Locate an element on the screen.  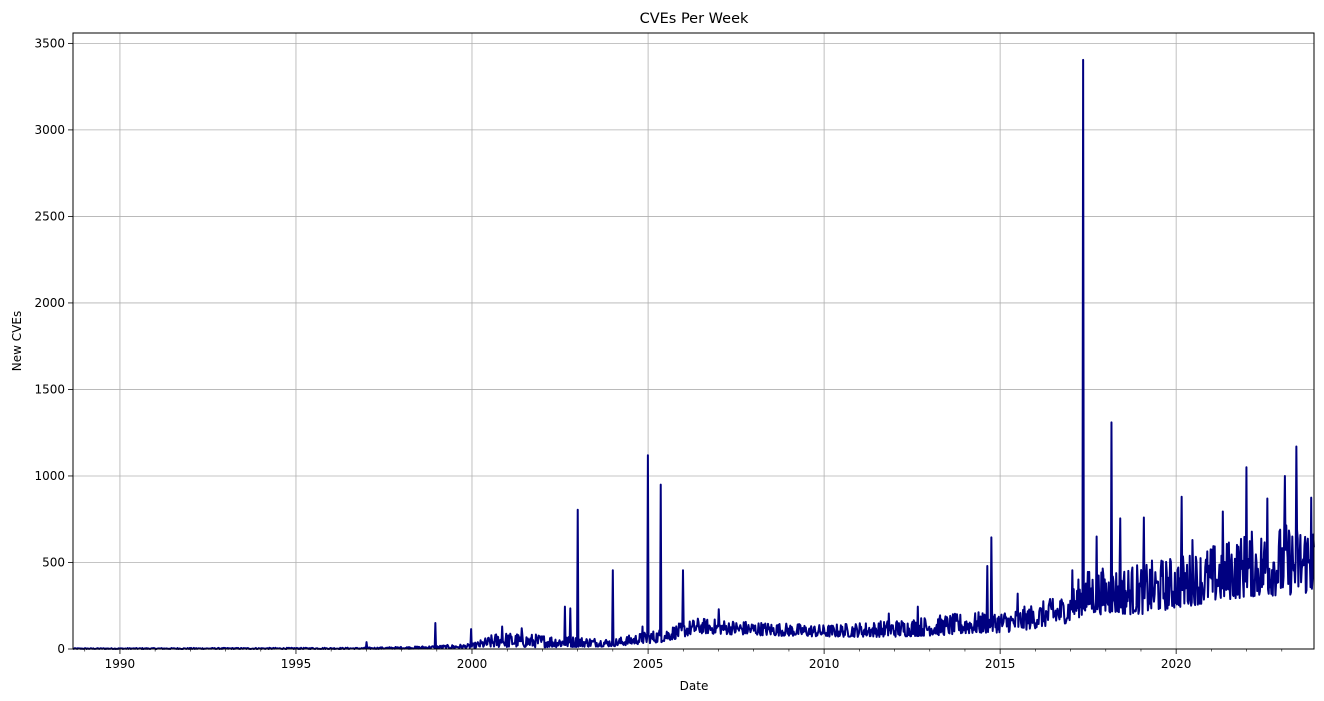
x-tick-label: 2005 is located at coordinates (648, 664).